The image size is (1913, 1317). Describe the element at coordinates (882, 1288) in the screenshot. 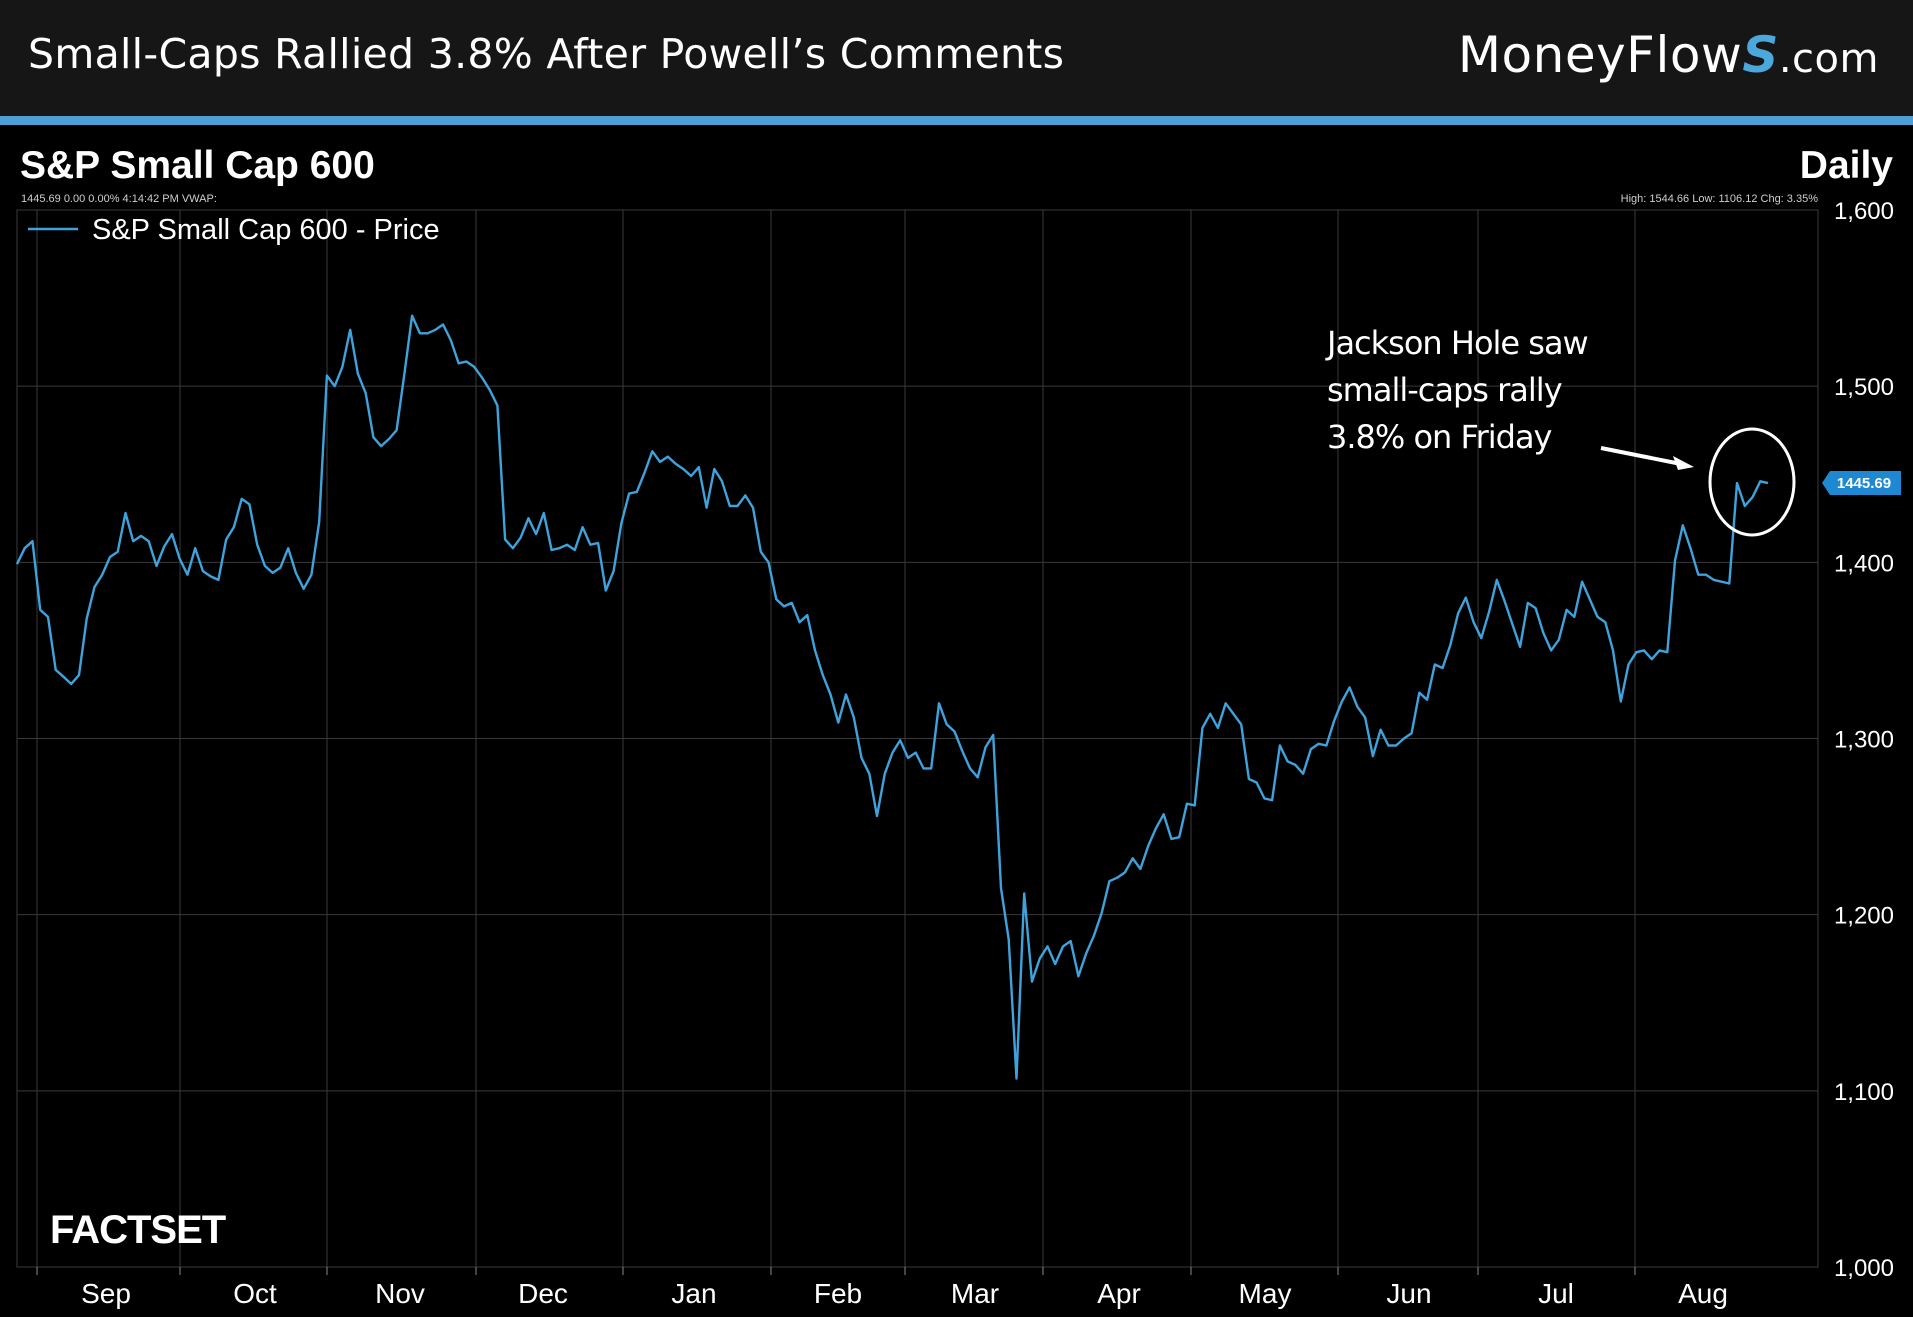

I see `x-axis: Sep Oct Nov Dec Jan Feb Mar Apr May Jun Jul Aug` at that location.